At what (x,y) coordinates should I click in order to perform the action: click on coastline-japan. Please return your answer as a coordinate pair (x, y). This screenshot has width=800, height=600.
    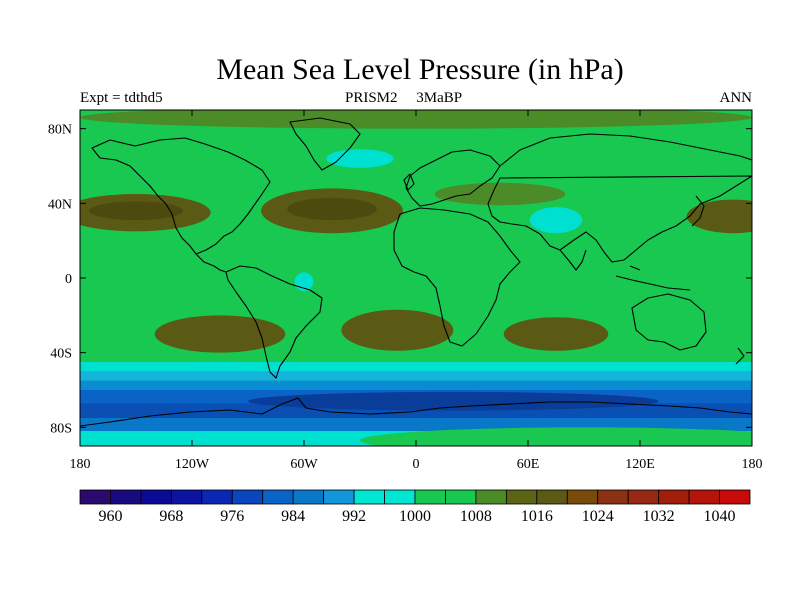
    Looking at the image, I should click on (698, 211).